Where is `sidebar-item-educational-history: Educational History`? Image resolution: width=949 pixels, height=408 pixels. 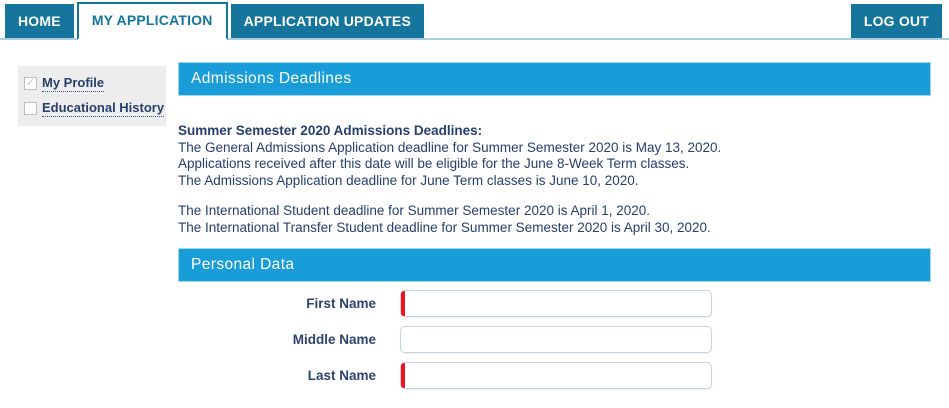 sidebar-item-educational-history: Educational History is located at coordinates (94, 108).